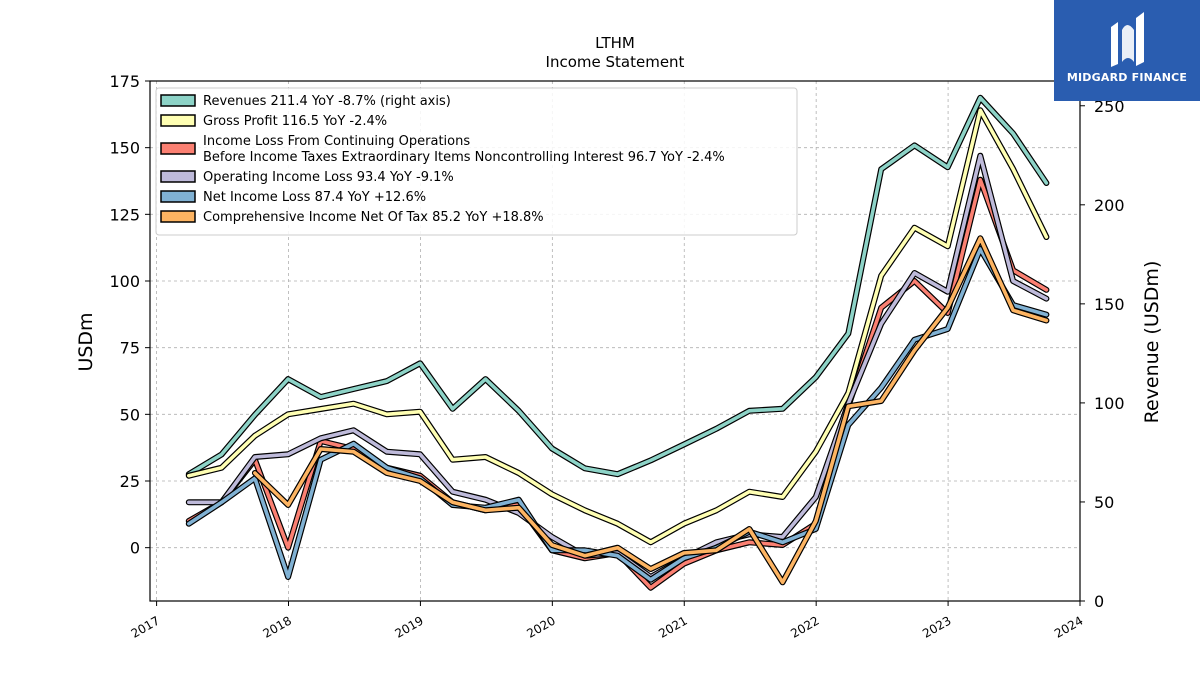 The image size is (1200, 675). I want to click on y-tick-label-left: 25, so click(130, 481).